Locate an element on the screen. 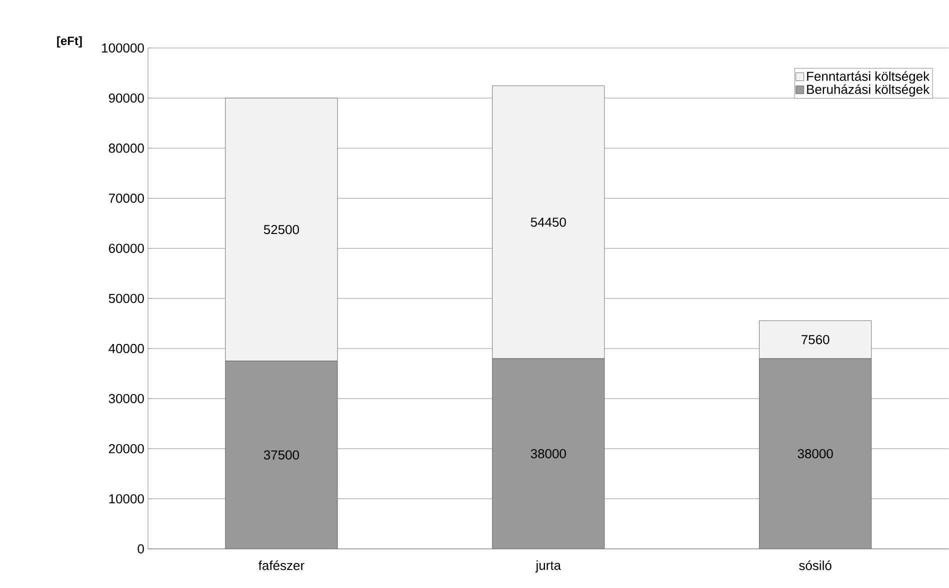 The image size is (949, 588). data-label: 54450 is located at coordinates (548, 222).